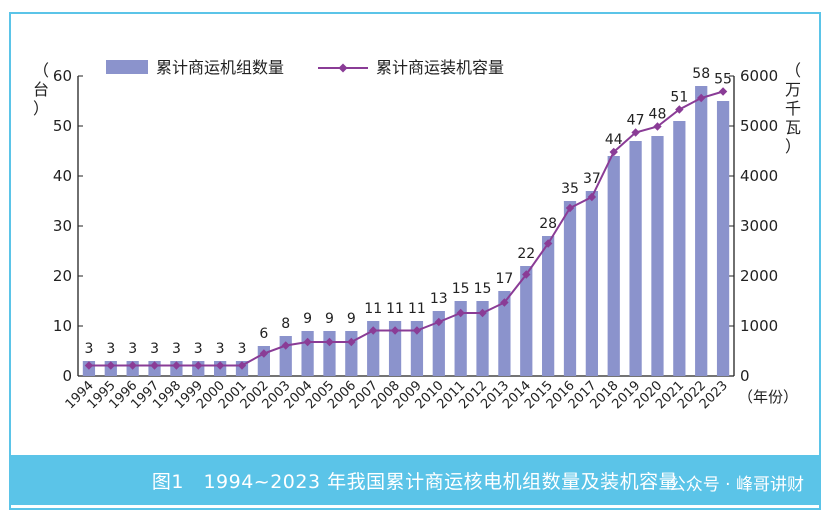  What do you see at coordinates (768, 397) in the screenshot?
I see `x-axis-label: （年份）` at bounding box center [768, 397].